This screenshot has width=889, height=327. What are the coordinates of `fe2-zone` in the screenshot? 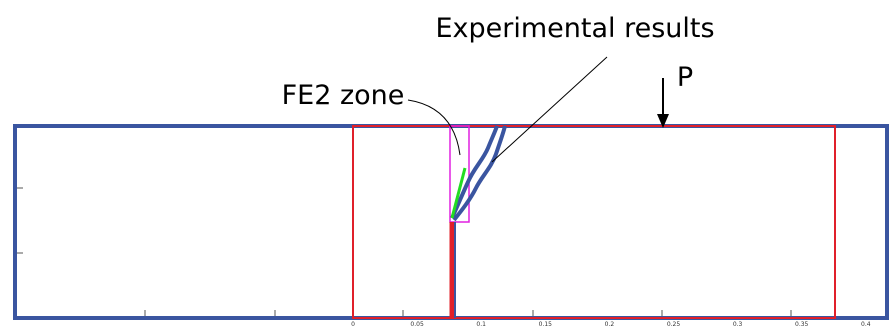 It's located at (459, 174).